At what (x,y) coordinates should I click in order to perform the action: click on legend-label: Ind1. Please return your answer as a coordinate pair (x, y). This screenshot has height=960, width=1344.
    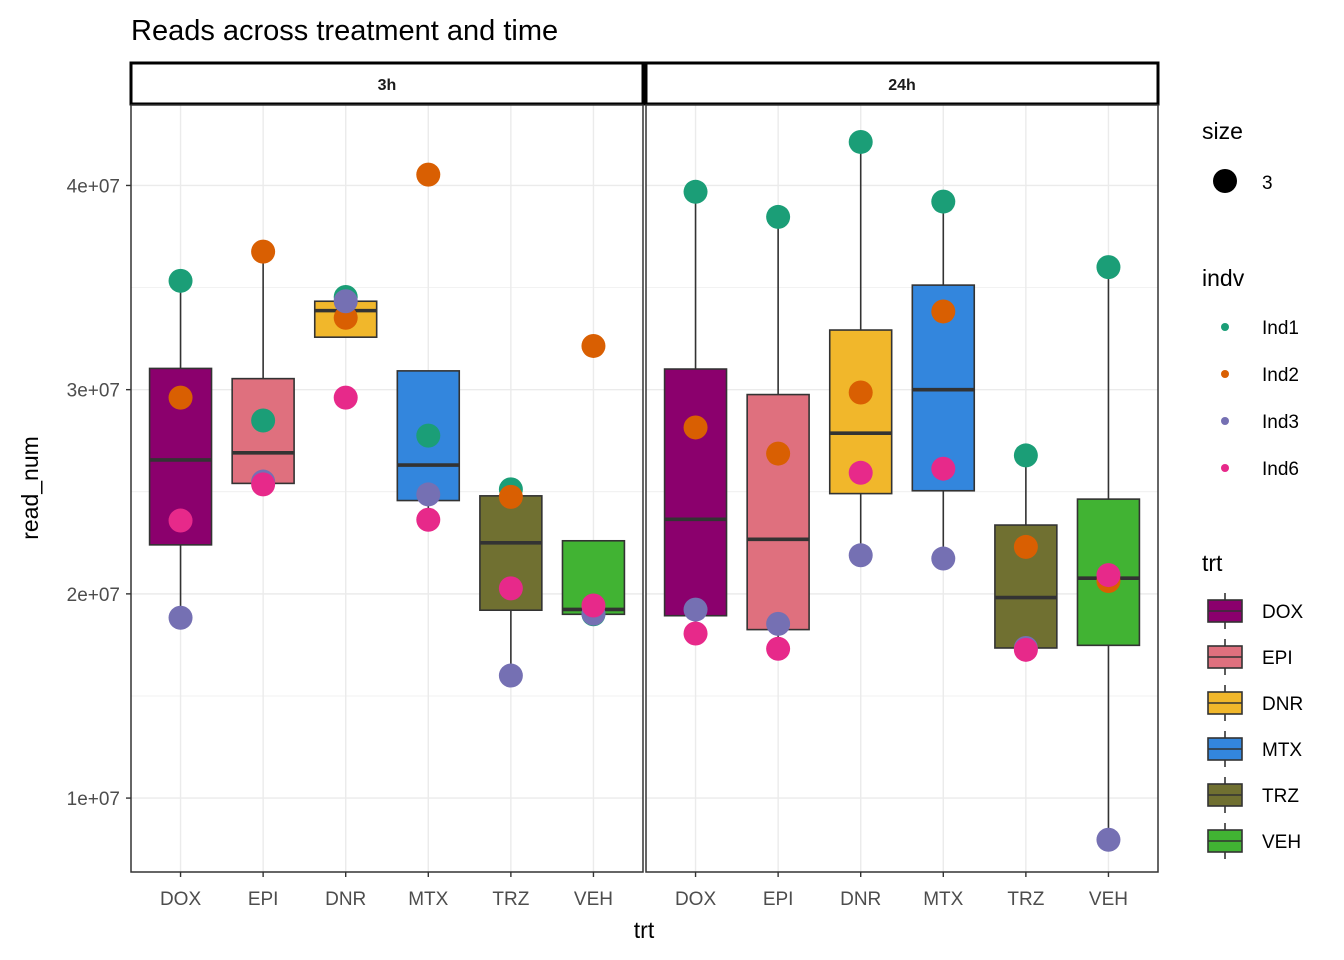
    Looking at the image, I should click on (1280, 328).